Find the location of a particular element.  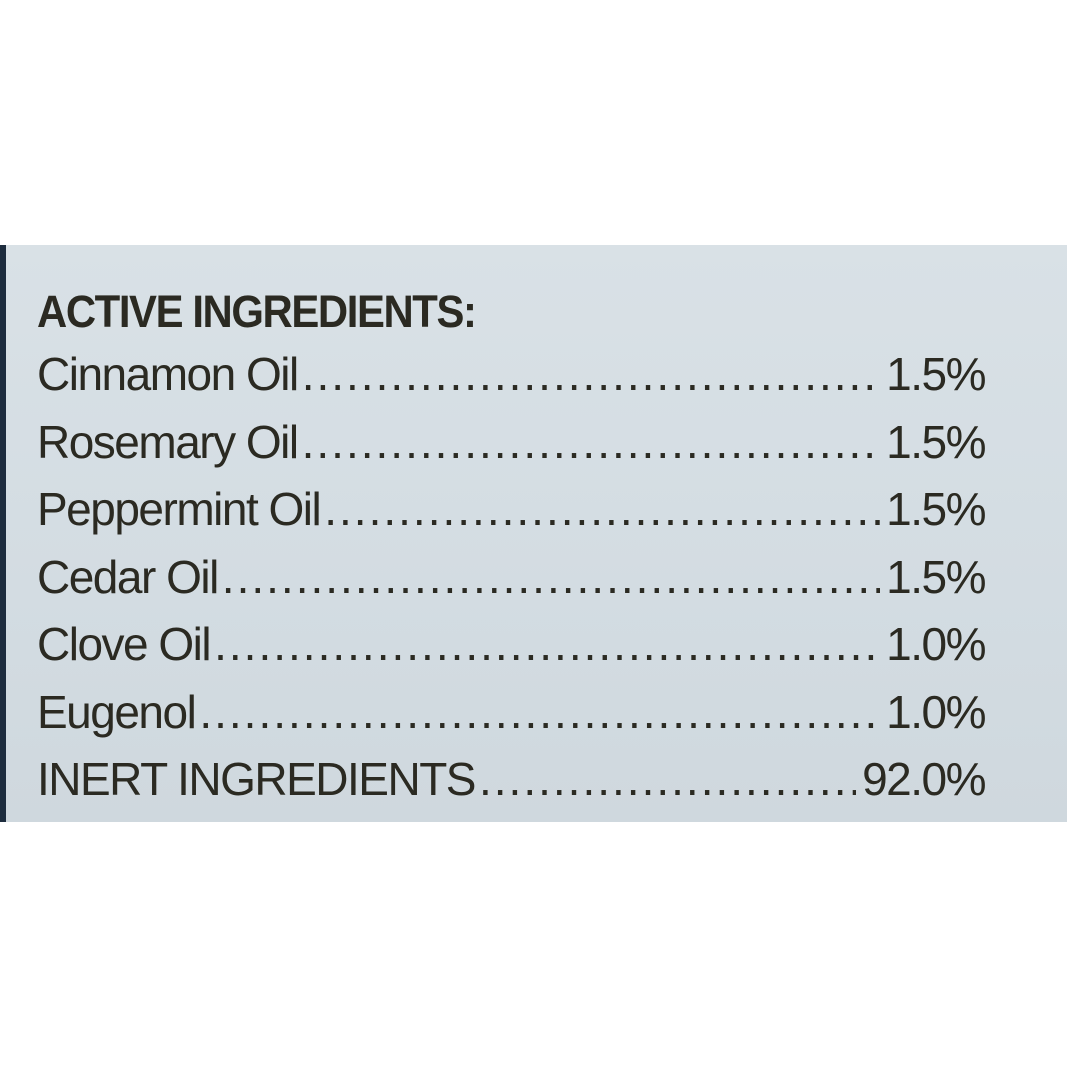

ingredient-name: Peppermint Oil is located at coordinates (179, 509).